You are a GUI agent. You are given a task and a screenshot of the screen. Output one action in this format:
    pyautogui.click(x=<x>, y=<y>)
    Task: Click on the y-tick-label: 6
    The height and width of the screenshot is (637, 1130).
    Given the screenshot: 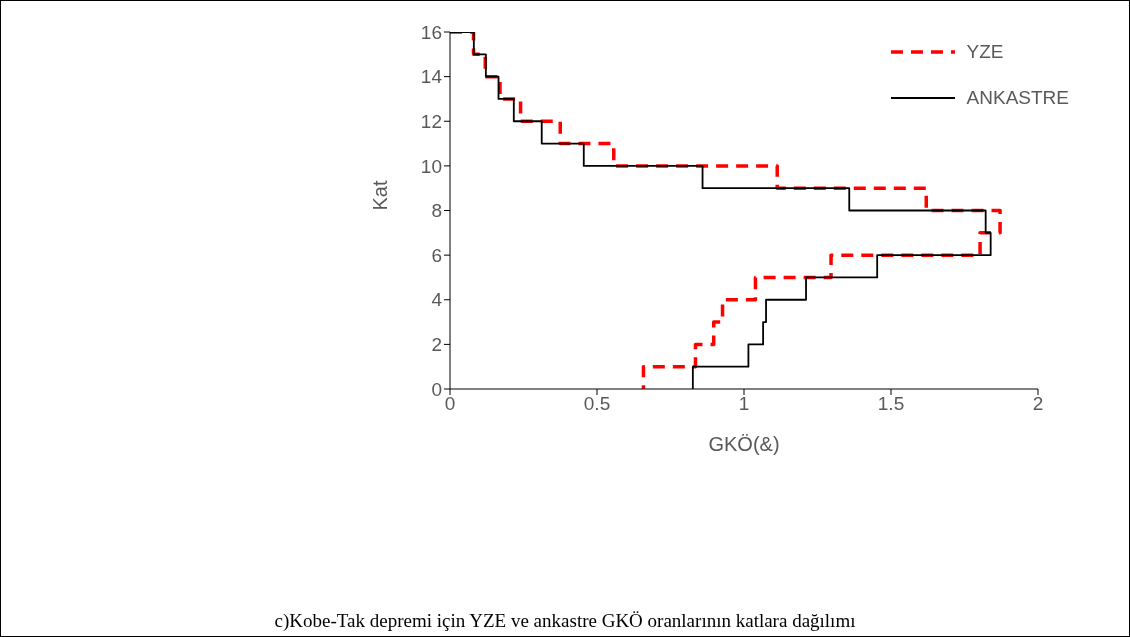 What is the action you would take?
    pyautogui.click(x=436, y=255)
    